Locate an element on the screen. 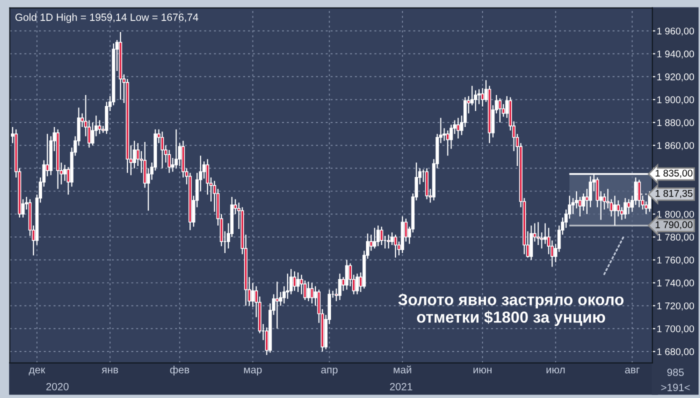 The width and height of the screenshot is (700, 398). x-tick-label: фев is located at coordinates (180, 371).